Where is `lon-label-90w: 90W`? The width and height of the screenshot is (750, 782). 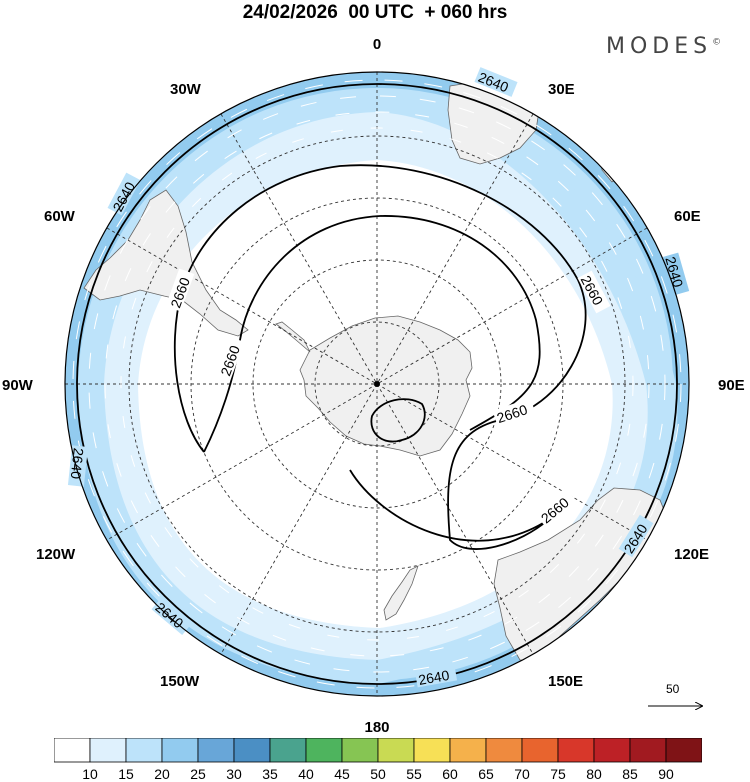 lon-label-90w: 90W is located at coordinates (18, 385).